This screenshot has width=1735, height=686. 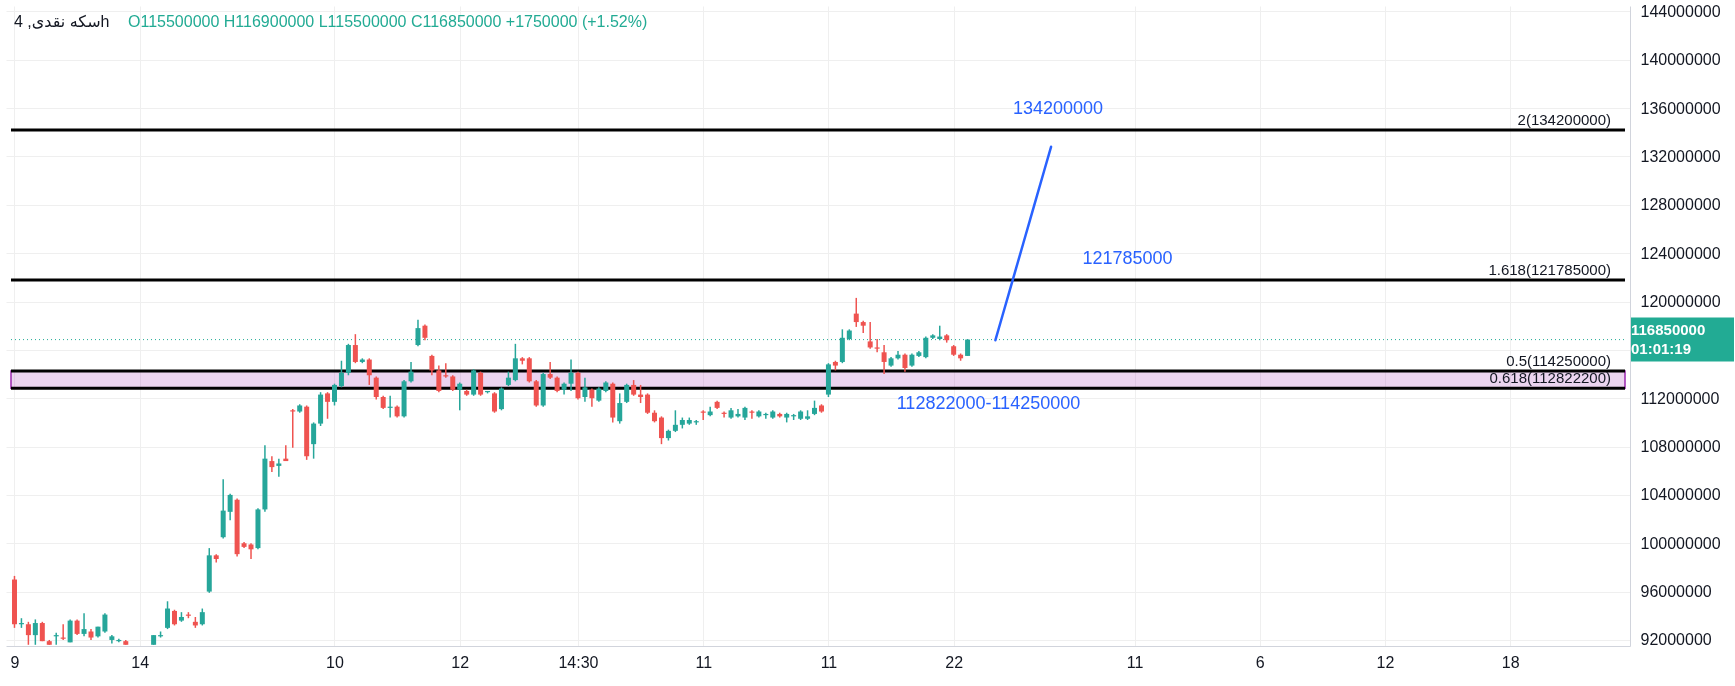 I want to click on x-tick-label: 18, so click(x=1510, y=662).